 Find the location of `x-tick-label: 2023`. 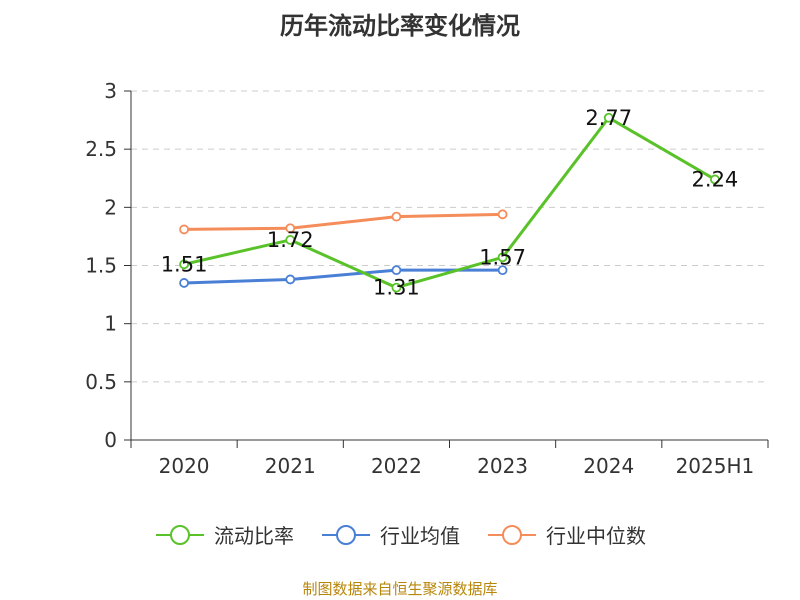

x-tick-label: 2023 is located at coordinates (502, 466).